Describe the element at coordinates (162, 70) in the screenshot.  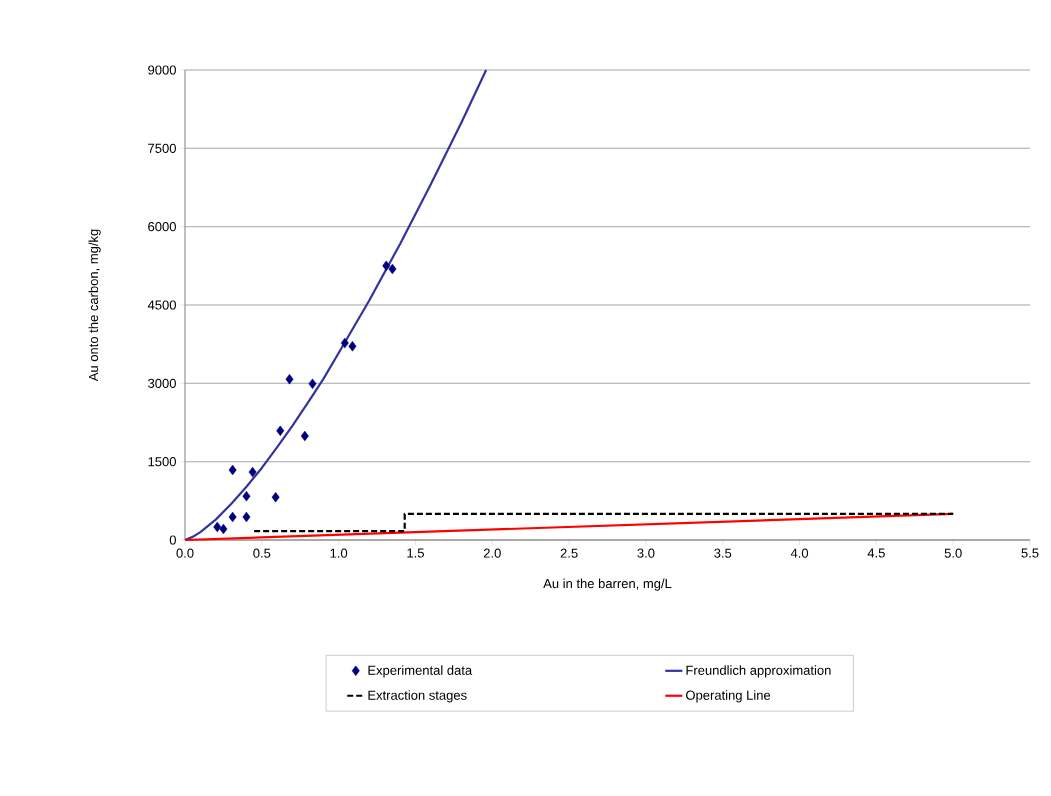
I see `y-tick-label: 9000` at that location.